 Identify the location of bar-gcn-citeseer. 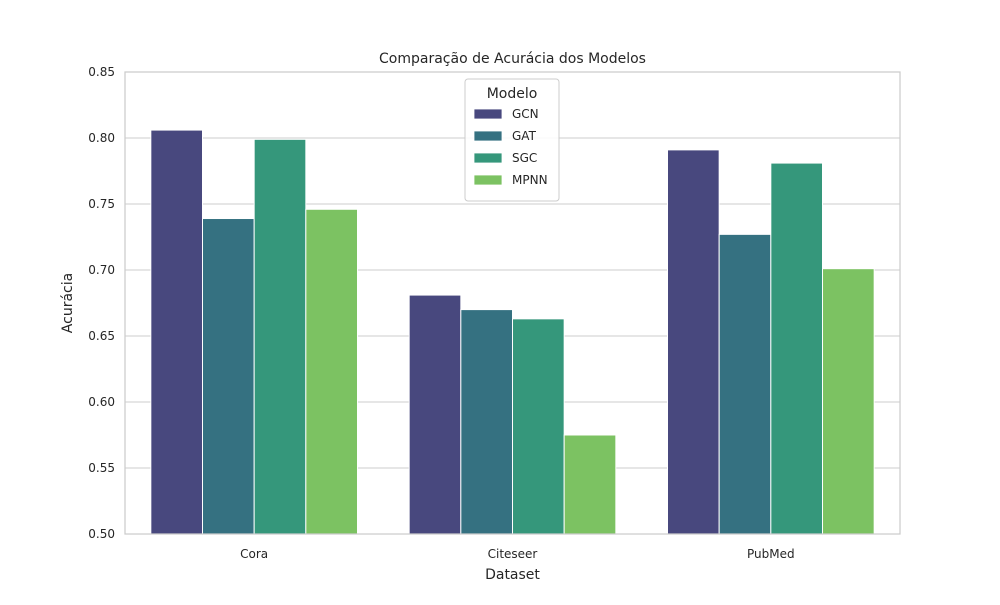
(435, 414).